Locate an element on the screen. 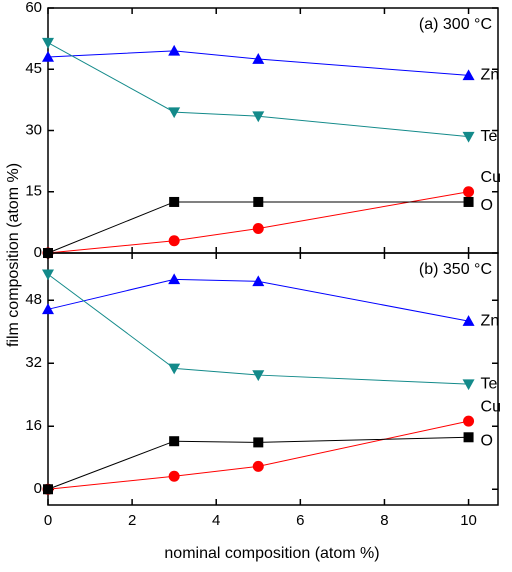  y-tick-label: 60 is located at coordinates (33, 8).